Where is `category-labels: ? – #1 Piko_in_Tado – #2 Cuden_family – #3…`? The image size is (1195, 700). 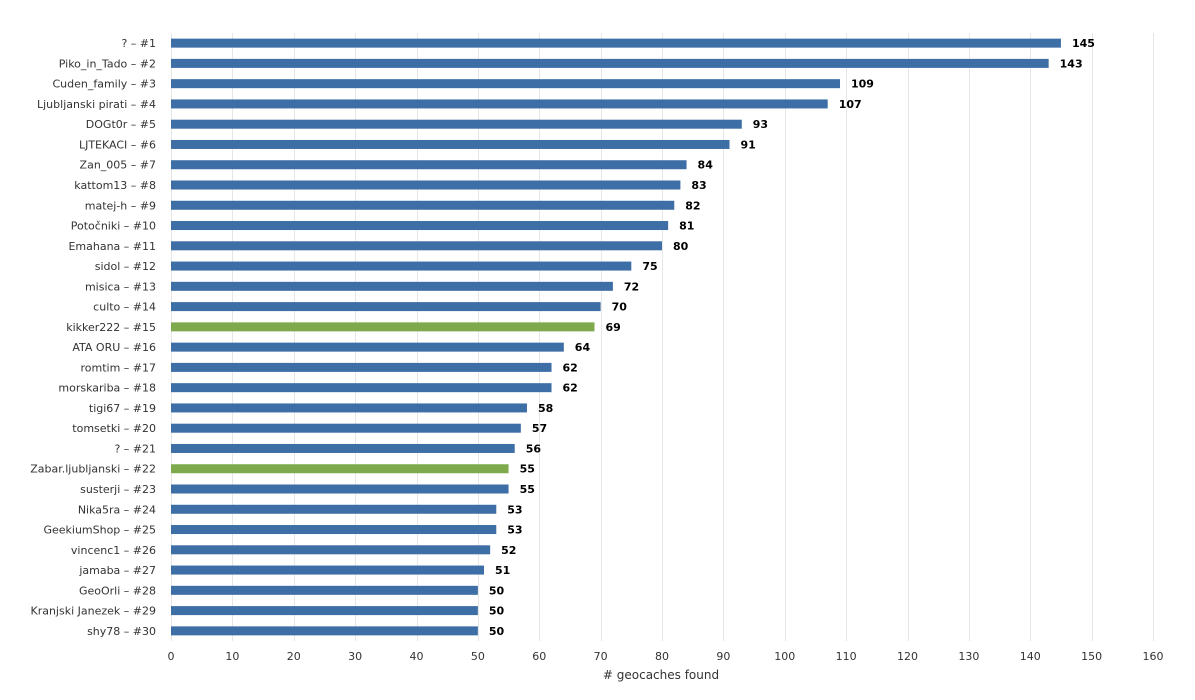
category-labels: ? – #1 Piko_in_Tado – #2 Cuden_family – #3… is located at coordinates (93, 337).